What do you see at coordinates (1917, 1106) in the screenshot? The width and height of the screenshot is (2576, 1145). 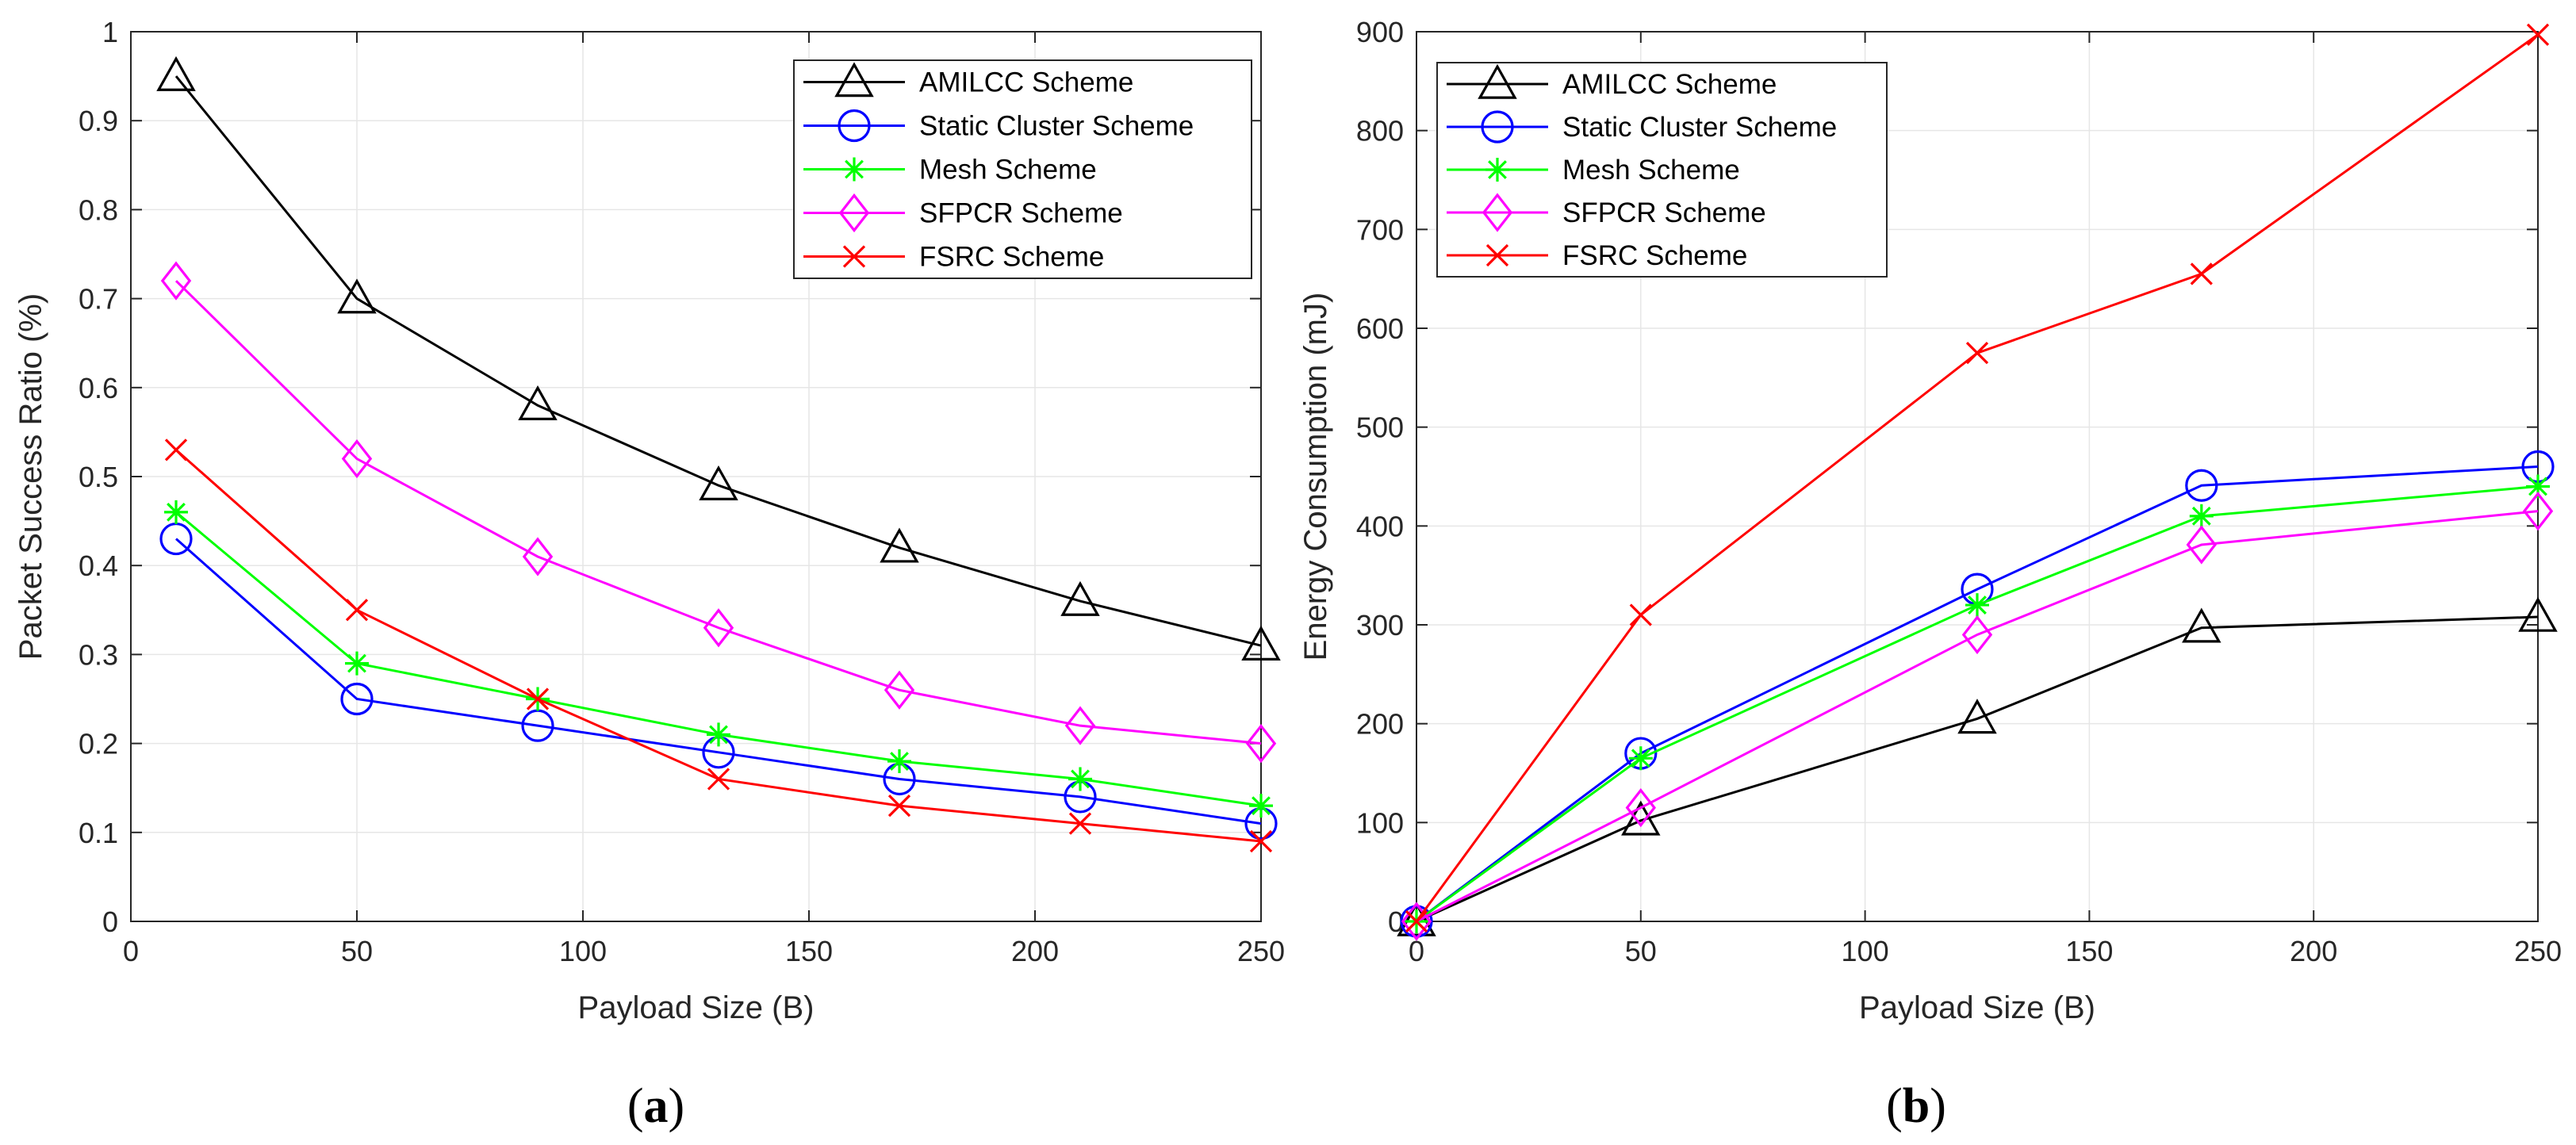 I see `caption-letter: b` at bounding box center [1917, 1106].